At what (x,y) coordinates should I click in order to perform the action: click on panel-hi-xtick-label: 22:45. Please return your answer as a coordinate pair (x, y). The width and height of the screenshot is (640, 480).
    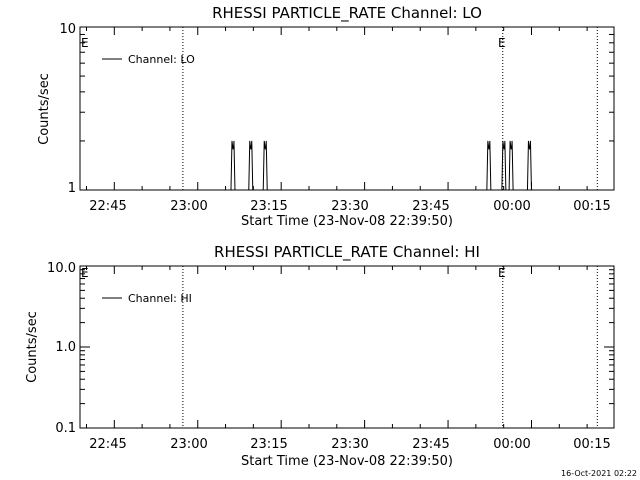
    Looking at the image, I should click on (107, 444).